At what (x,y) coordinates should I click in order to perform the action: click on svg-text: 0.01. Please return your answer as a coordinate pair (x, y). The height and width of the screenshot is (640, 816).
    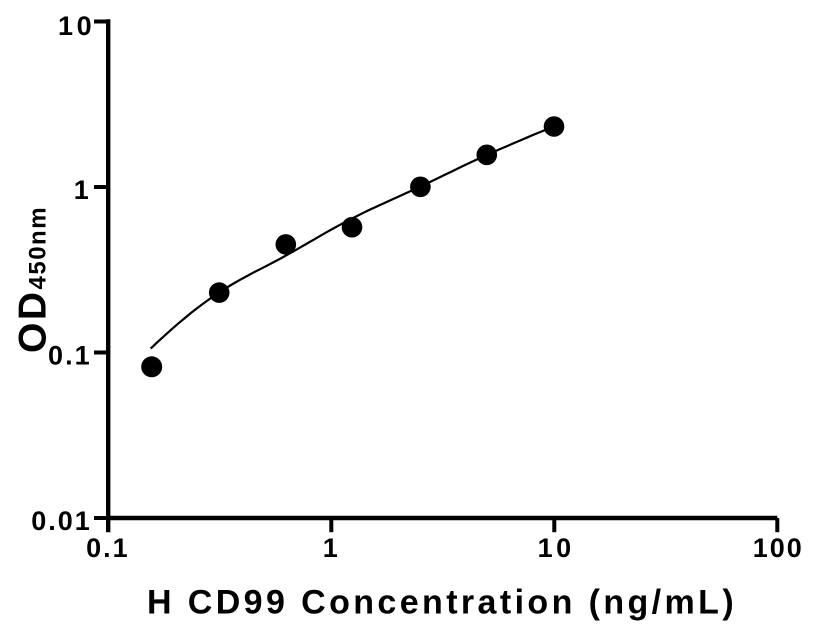
    Looking at the image, I should click on (61, 521).